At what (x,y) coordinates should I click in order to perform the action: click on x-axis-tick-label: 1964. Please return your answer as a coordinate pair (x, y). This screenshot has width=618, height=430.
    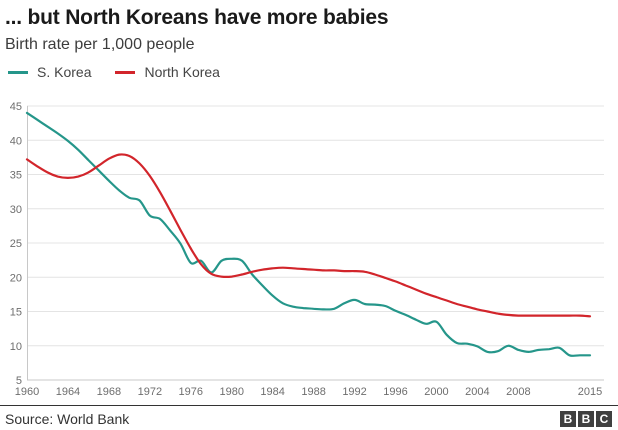
    Looking at the image, I should click on (68, 392).